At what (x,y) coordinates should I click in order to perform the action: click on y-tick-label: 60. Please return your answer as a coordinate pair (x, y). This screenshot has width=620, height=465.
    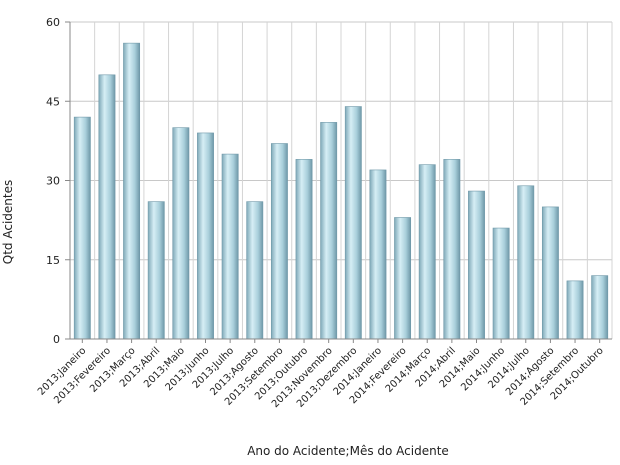
    Looking at the image, I should click on (53, 22).